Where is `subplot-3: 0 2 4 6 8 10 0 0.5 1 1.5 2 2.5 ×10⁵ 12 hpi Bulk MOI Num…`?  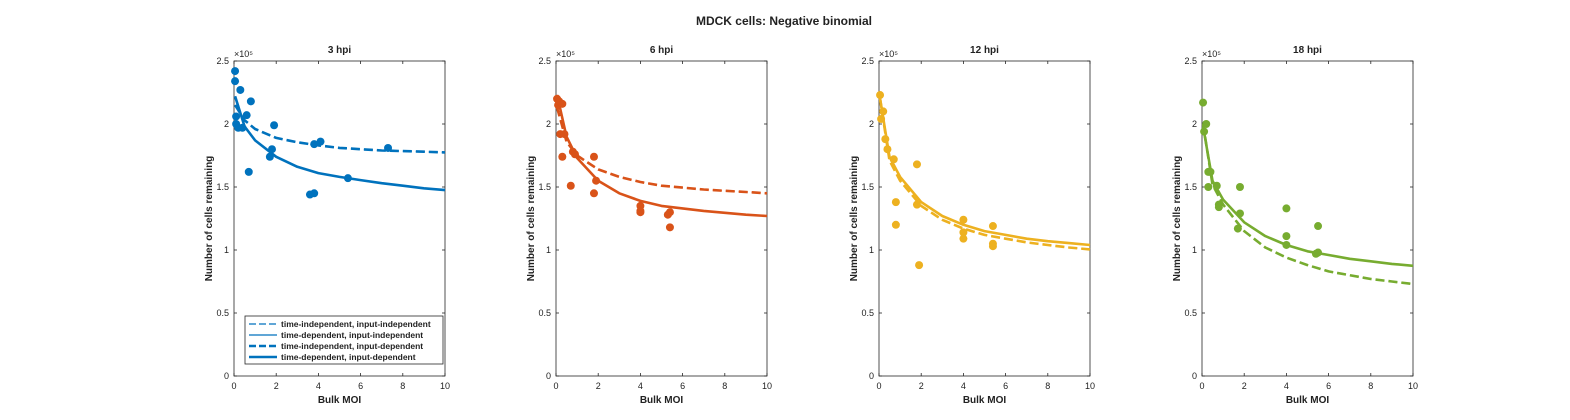
subplot-3: 0 2 4 6 8 10 0 0.5 1 1.5 2 2.5 ×10⁵ 12 hpi Bulk MOI Num… is located at coordinates (972, 225).